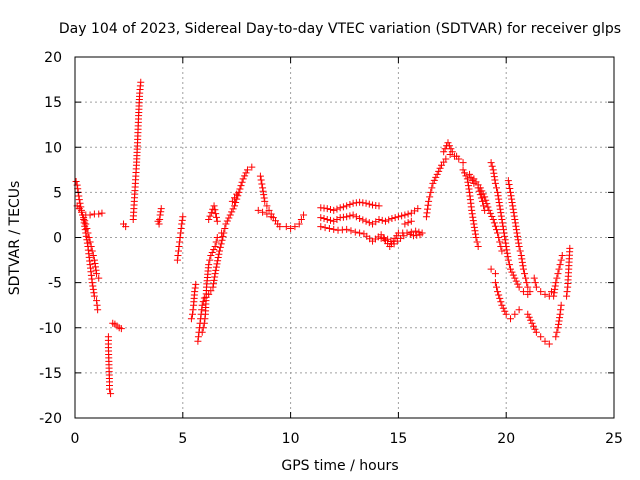  Describe the element at coordinates (50, 374) in the screenshot. I see `y-tick-label: -15` at that location.